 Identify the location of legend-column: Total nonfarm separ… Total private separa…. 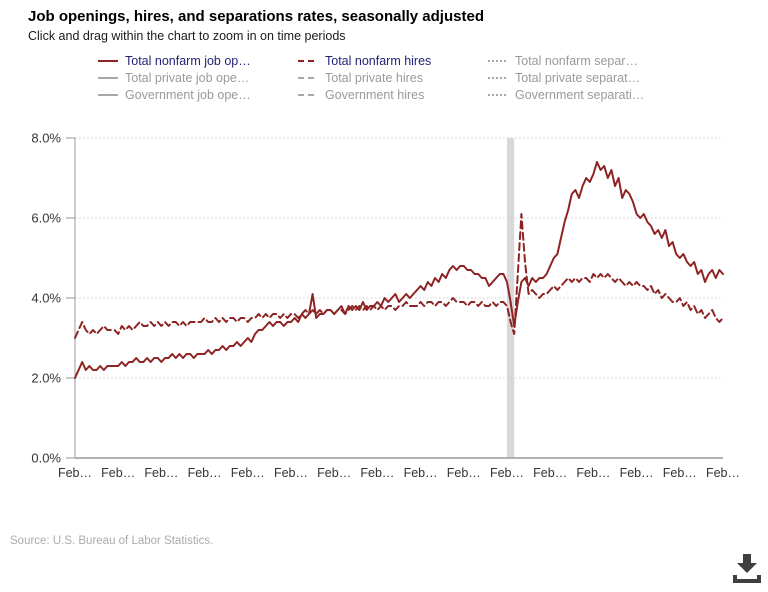
(566, 77).